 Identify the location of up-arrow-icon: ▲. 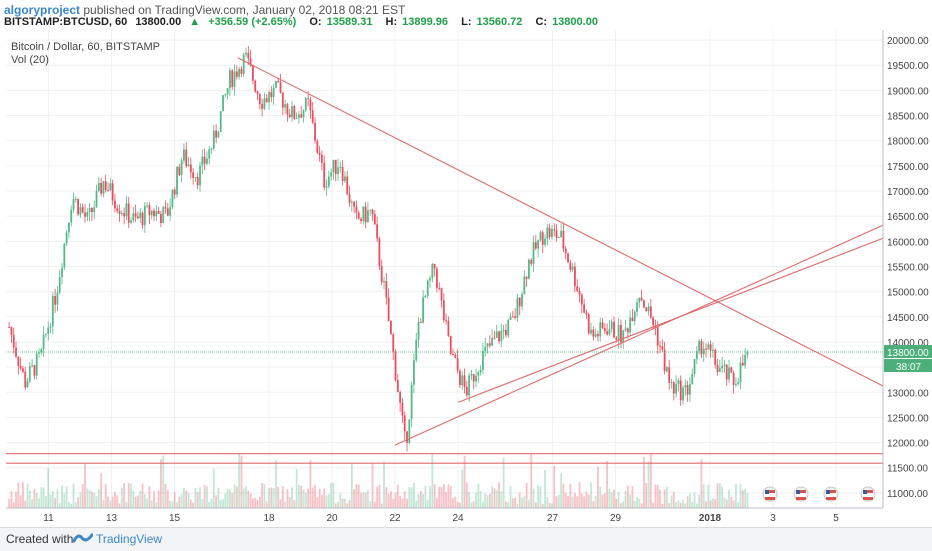
(194, 22).